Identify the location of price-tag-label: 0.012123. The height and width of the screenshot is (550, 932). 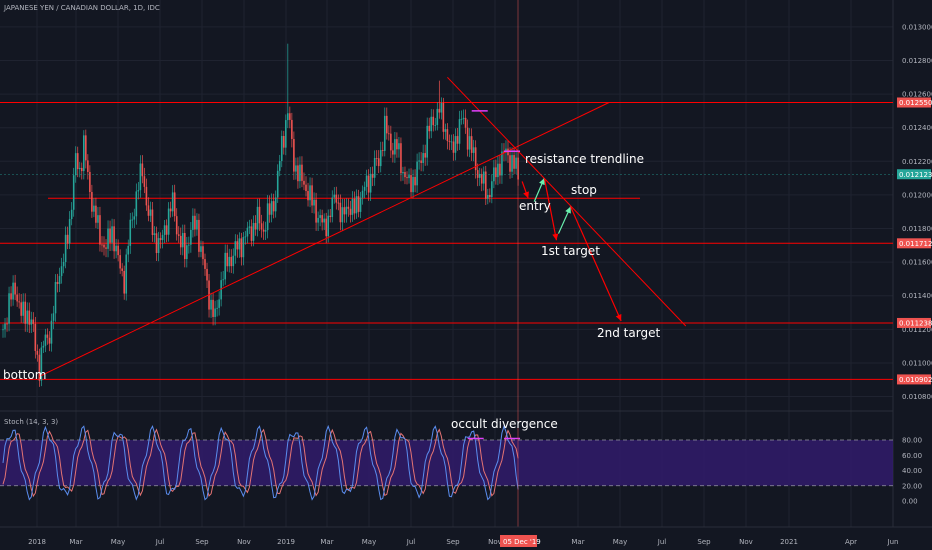
(915, 175).